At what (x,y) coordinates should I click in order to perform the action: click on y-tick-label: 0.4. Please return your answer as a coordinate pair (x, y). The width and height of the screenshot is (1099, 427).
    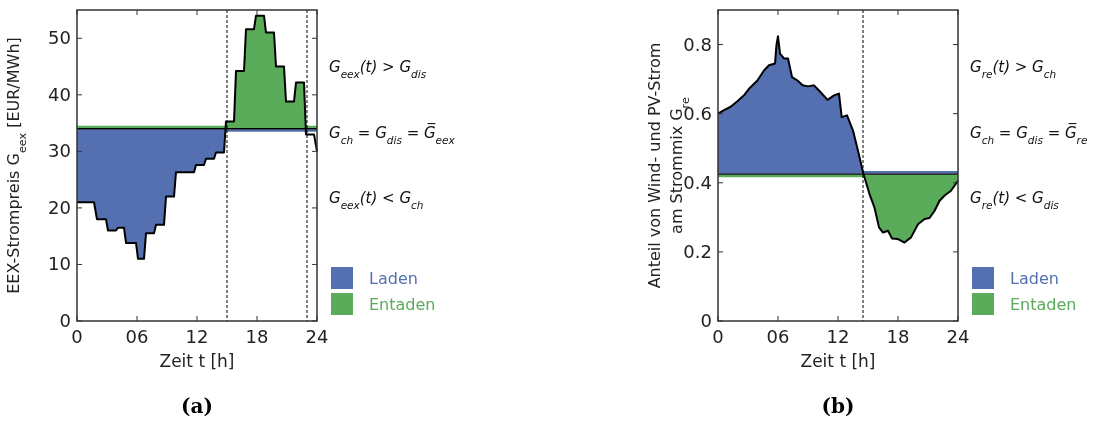
    Looking at the image, I should click on (697, 182).